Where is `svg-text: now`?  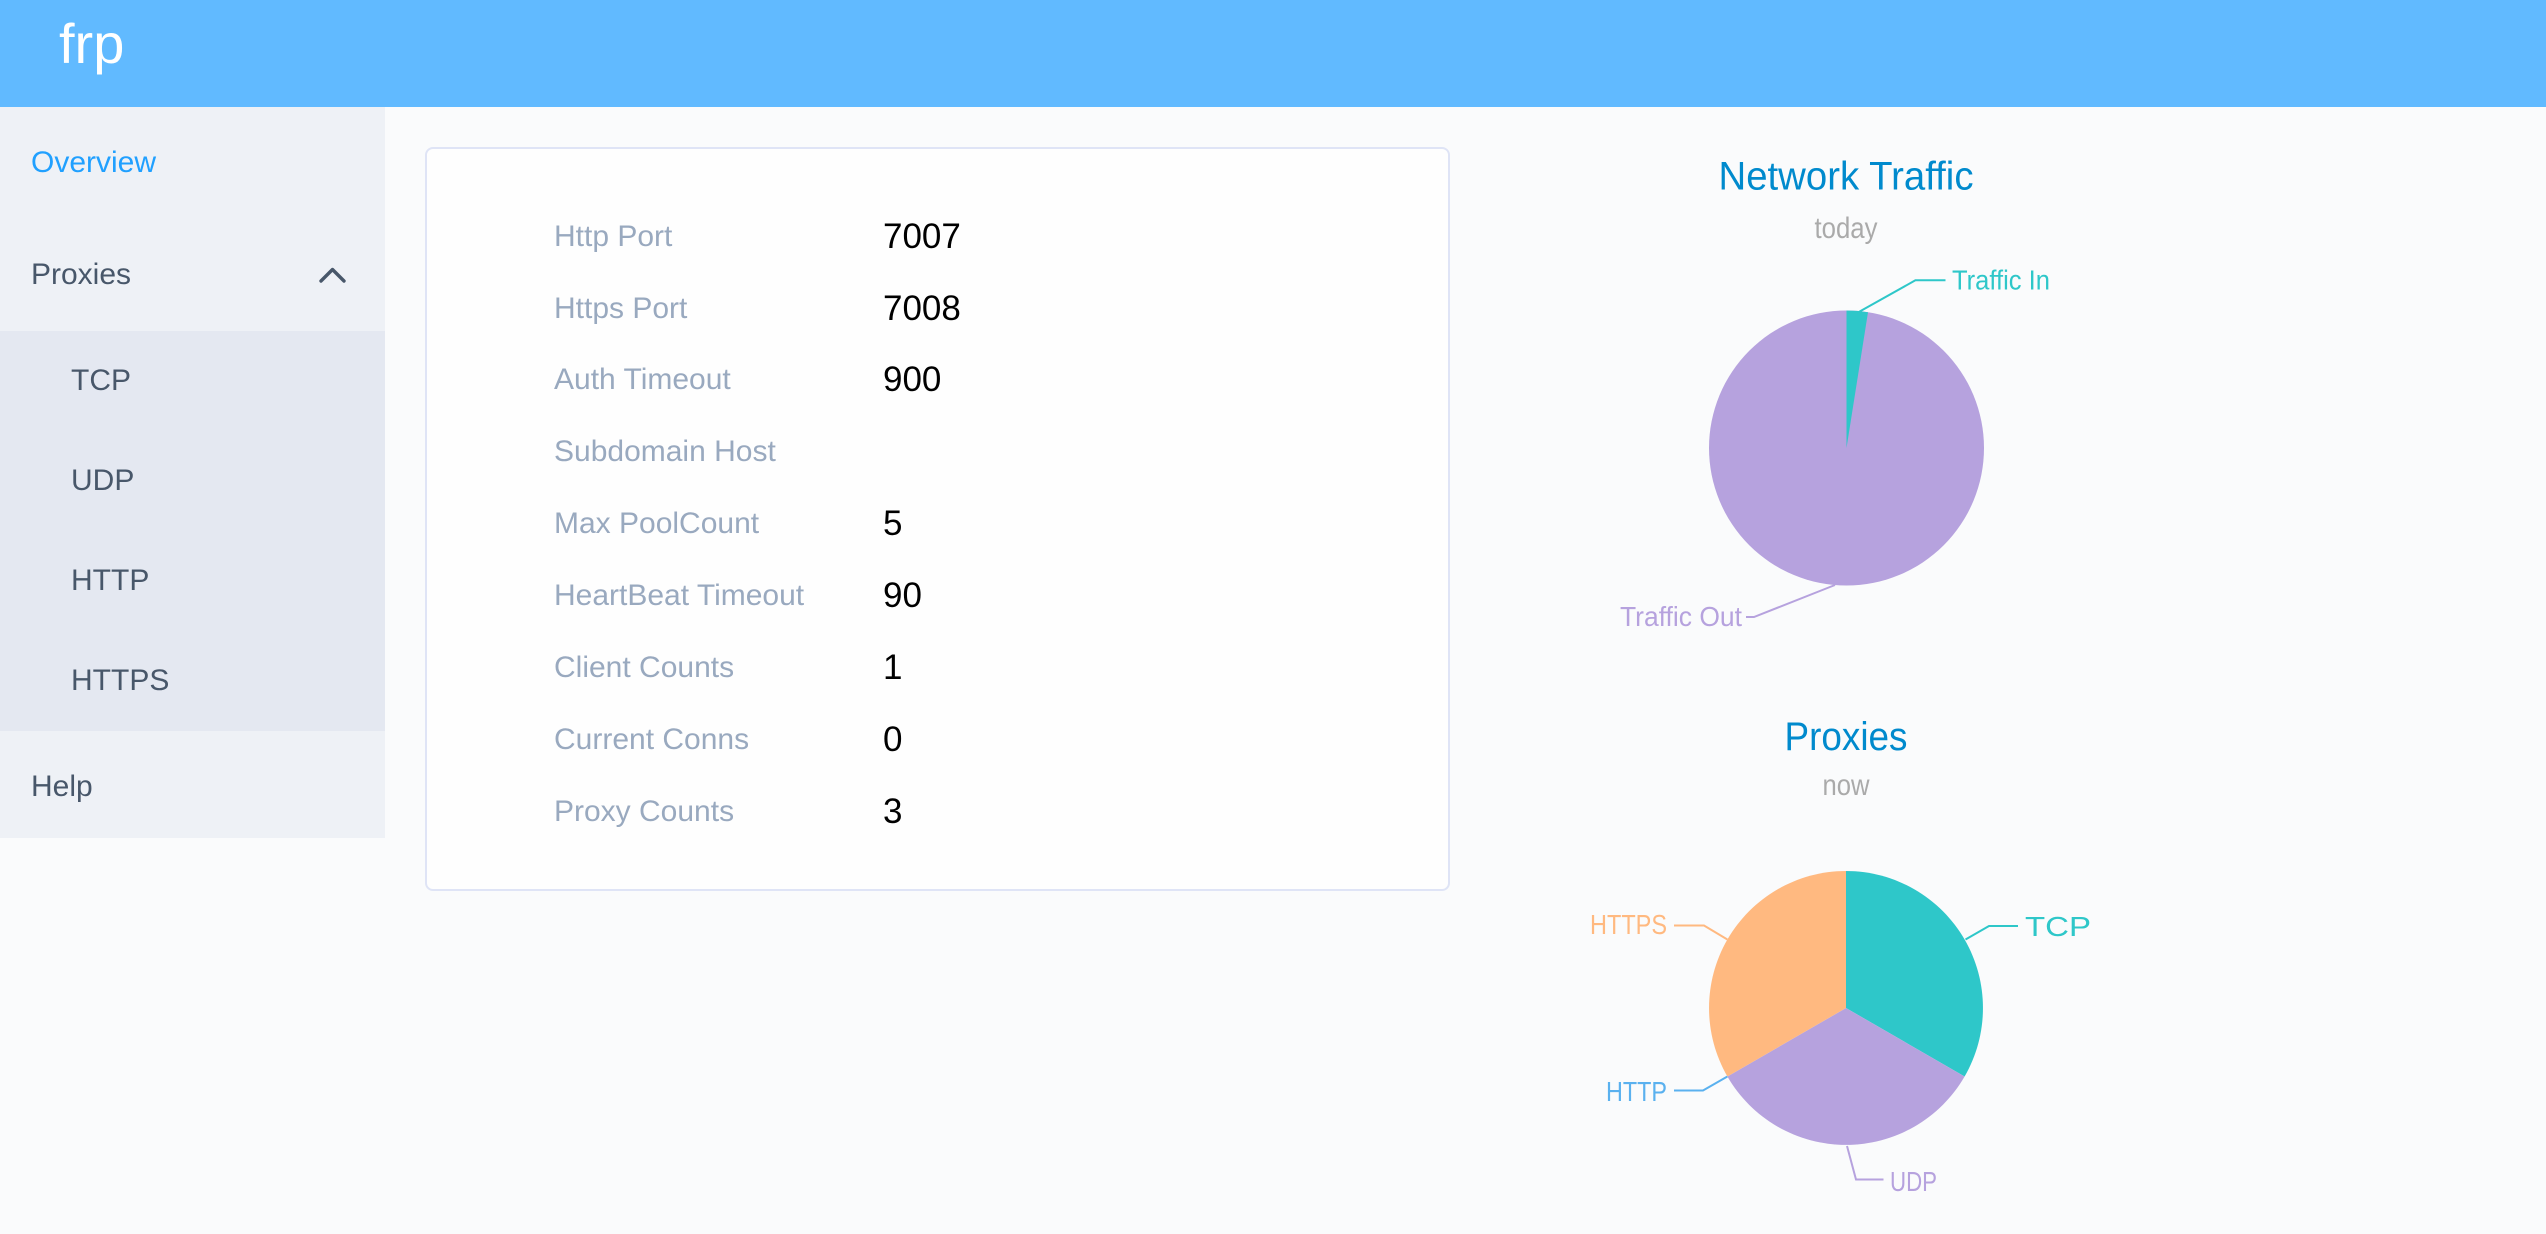 svg-text: now is located at coordinates (1846, 785).